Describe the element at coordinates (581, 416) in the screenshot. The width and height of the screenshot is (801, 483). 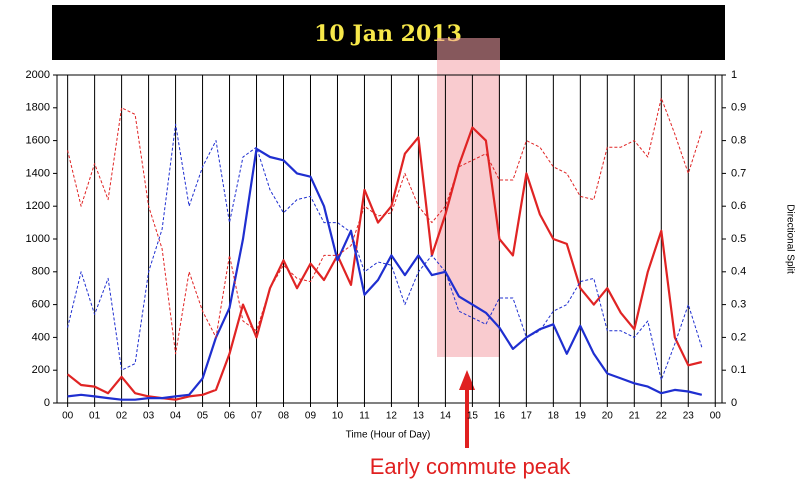
I see `x-tick-label: 19` at that location.